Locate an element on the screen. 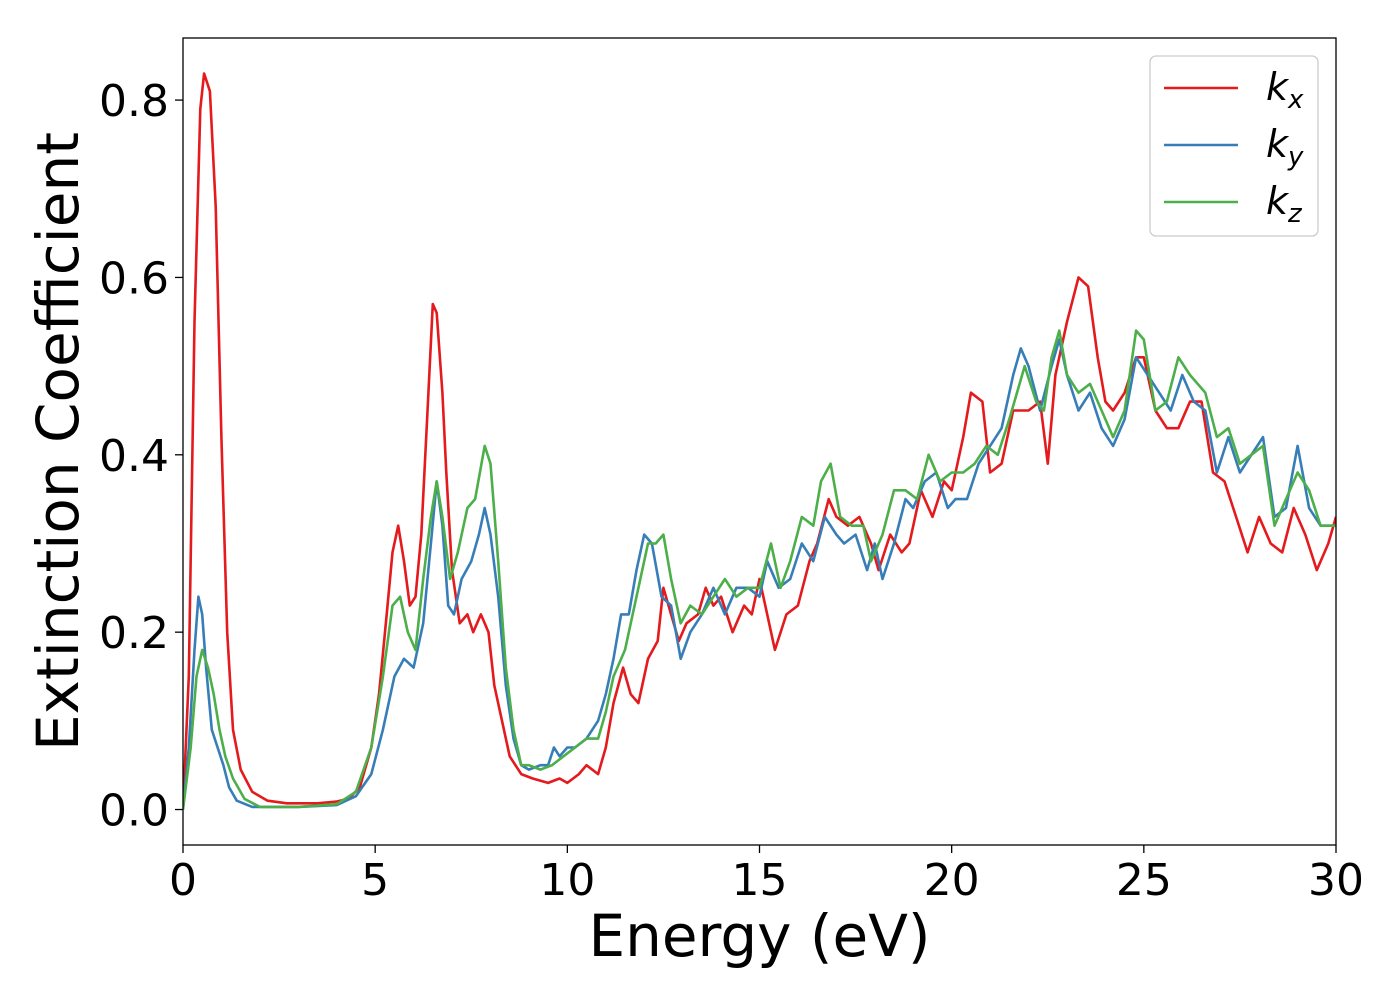 The image size is (1400, 1000). y-tick-label: 0.4 is located at coordinates (134, 456).